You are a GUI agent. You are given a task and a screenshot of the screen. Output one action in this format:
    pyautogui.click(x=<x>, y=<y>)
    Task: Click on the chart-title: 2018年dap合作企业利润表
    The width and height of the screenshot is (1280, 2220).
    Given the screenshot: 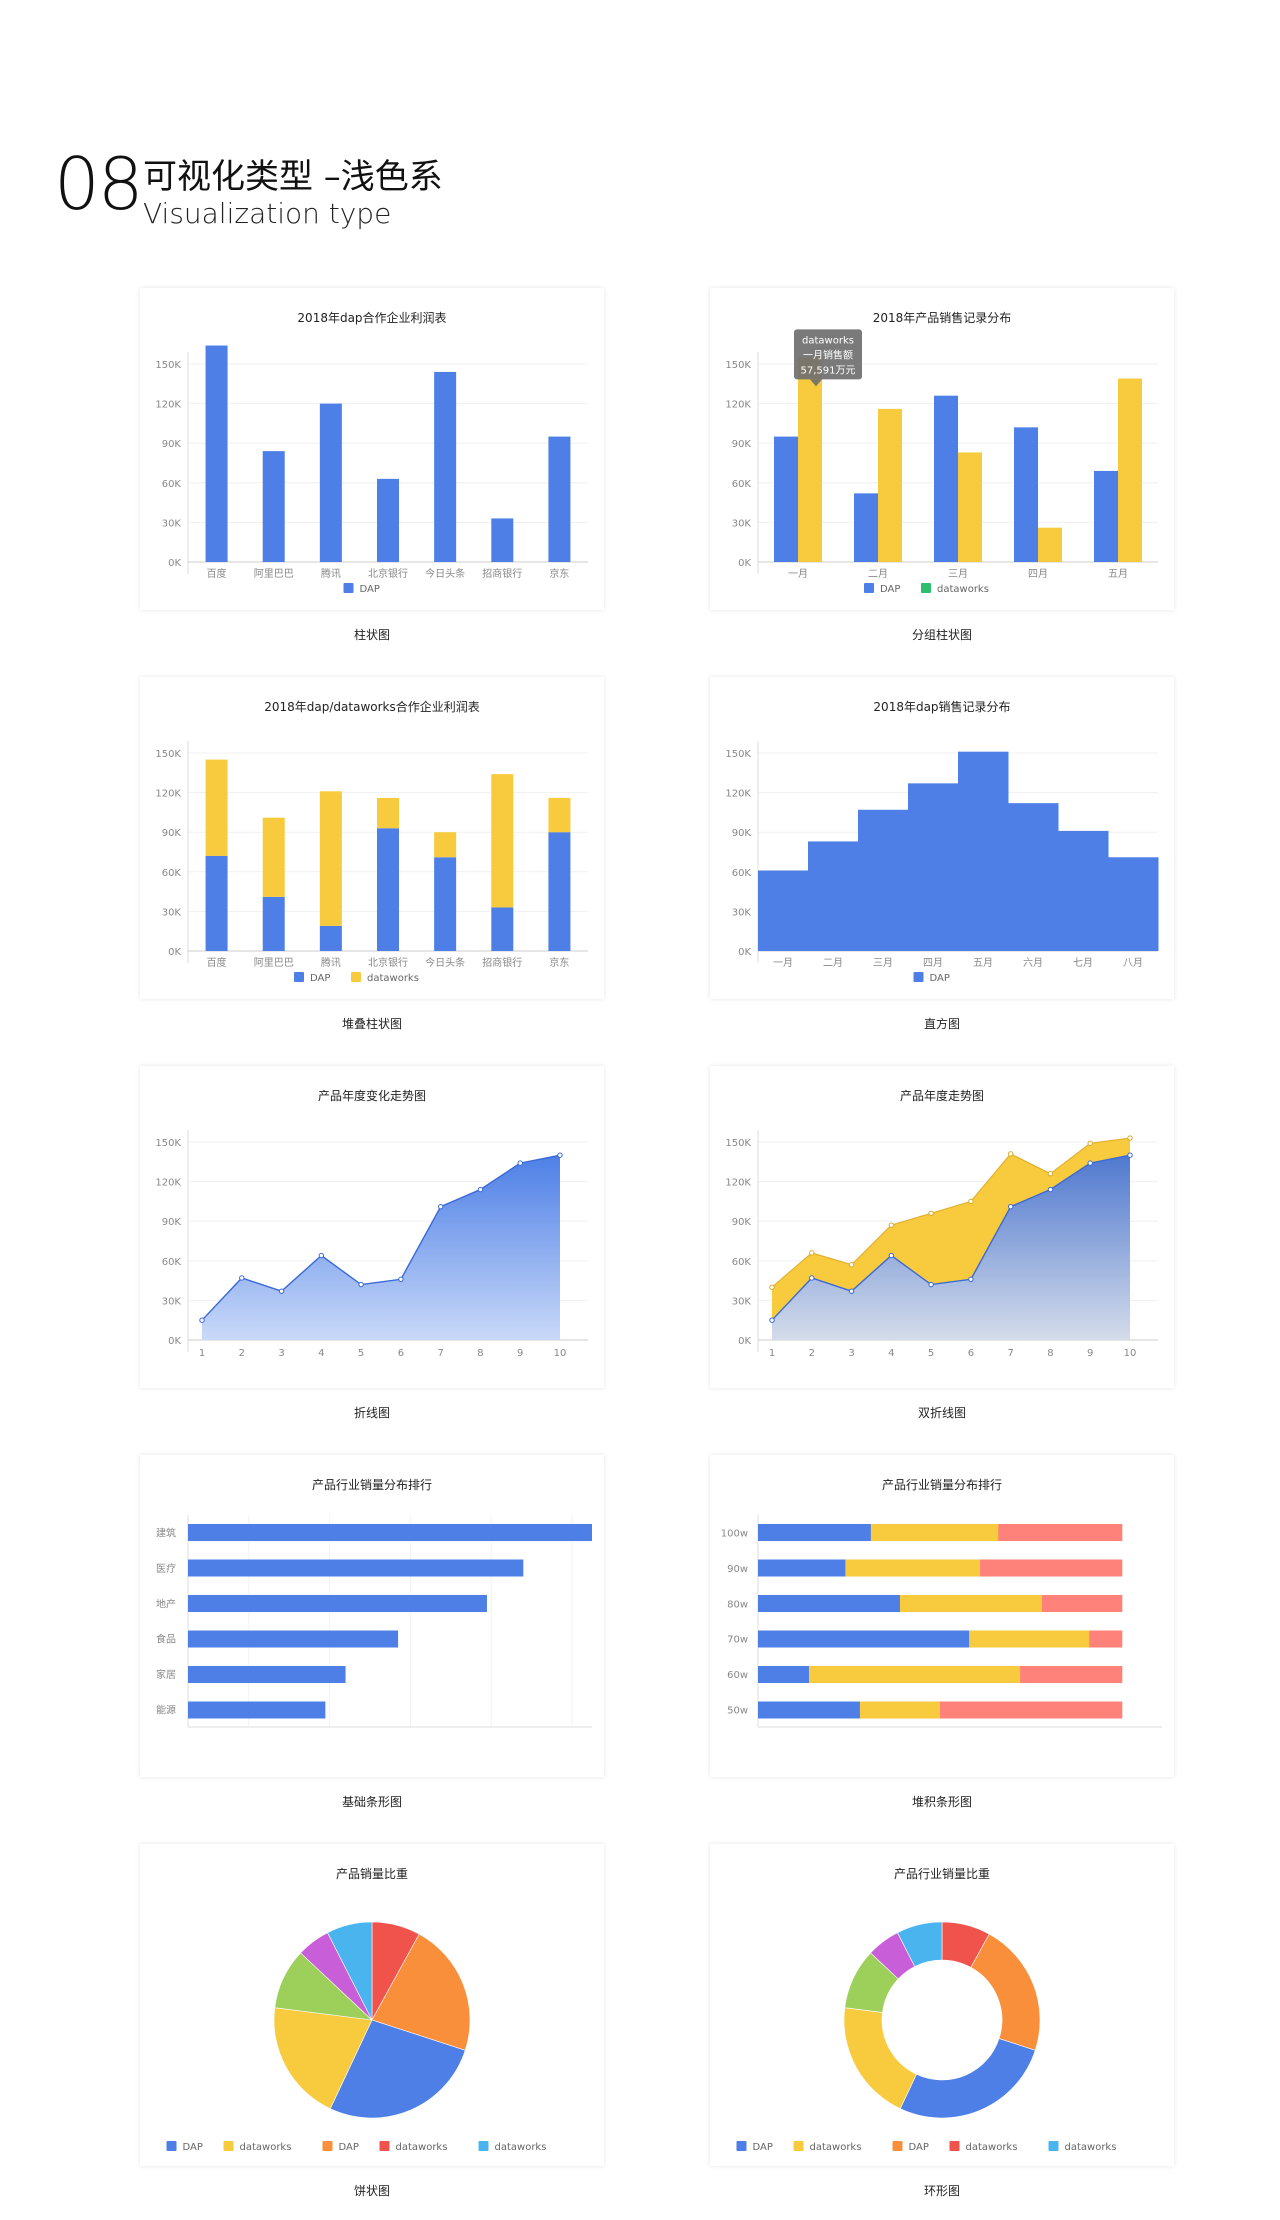 What is the action you would take?
    pyautogui.click(x=371, y=317)
    